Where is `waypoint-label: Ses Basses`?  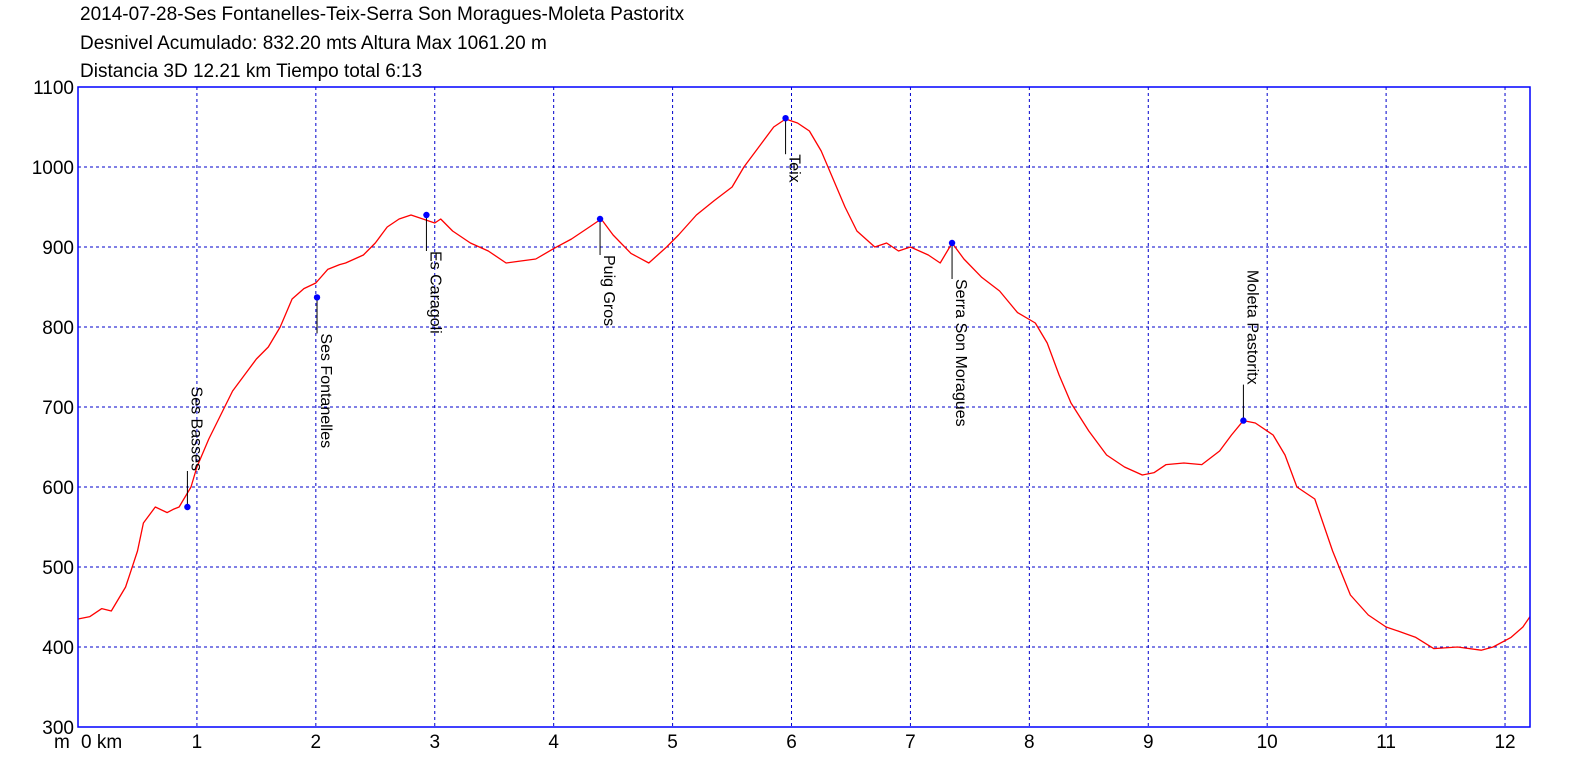
waypoint-label: Ses Basses is located at coordinates (195, 429).